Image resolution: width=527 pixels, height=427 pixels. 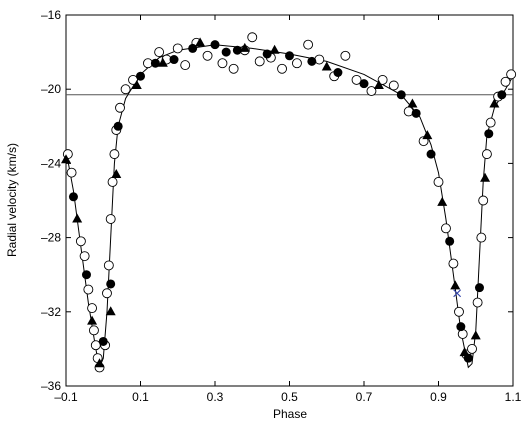 What do you see at coordinates (66, 397) in the screenshot?
I see `x-tick-label: –0.1` at bounding box center [66, 397].